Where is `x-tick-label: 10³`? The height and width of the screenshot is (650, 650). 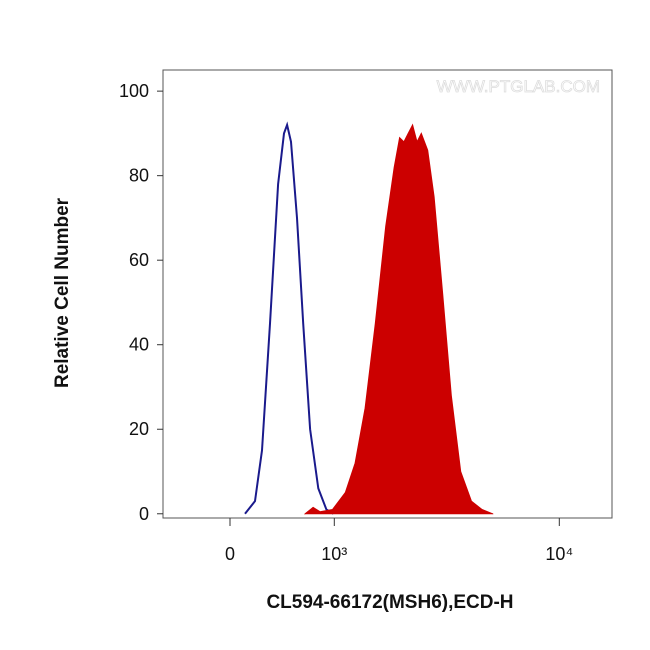 x-tick-label: 10³ is located at coordinates (334, 554).